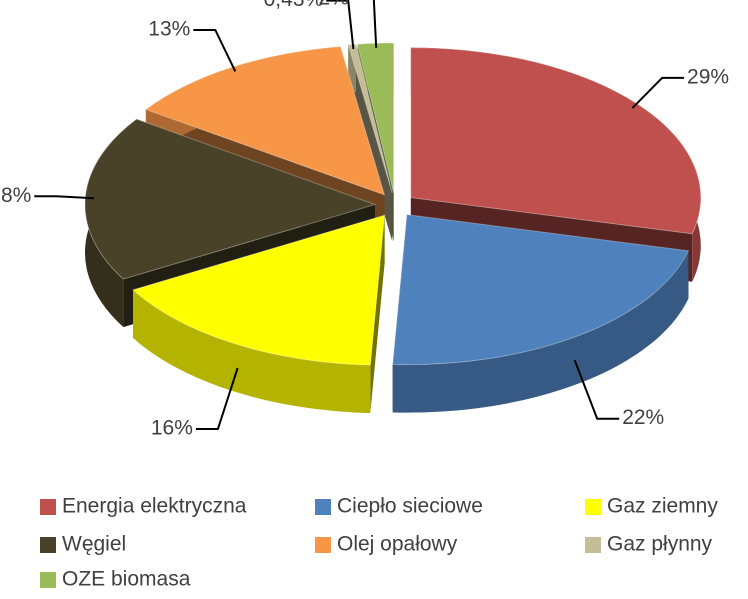  What do you see at coordinates (94, 544) in the screenshot?
I see `legend-label: Węgiel` at bounding box center [94, 544].